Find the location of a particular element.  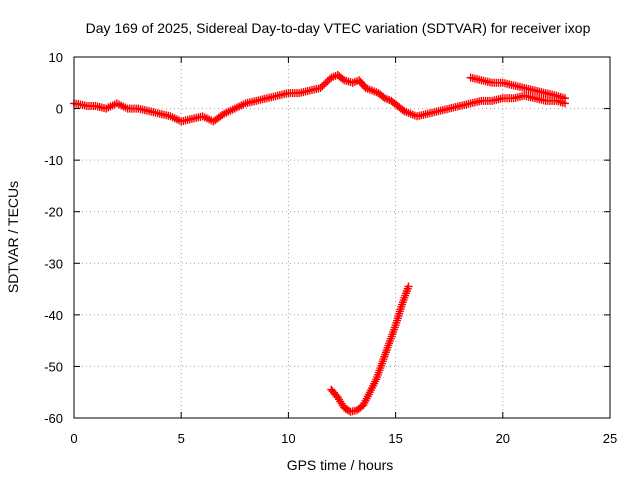

y-tick-label: 10 is located at coordinates (56, 57).